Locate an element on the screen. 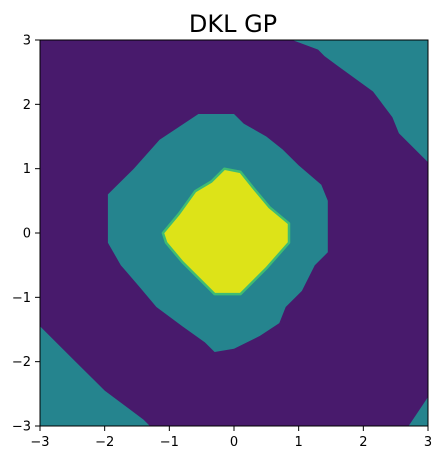 This screenshot has width=442, height=463. y-tick-label: 1 is located at coordinates (27, 169).